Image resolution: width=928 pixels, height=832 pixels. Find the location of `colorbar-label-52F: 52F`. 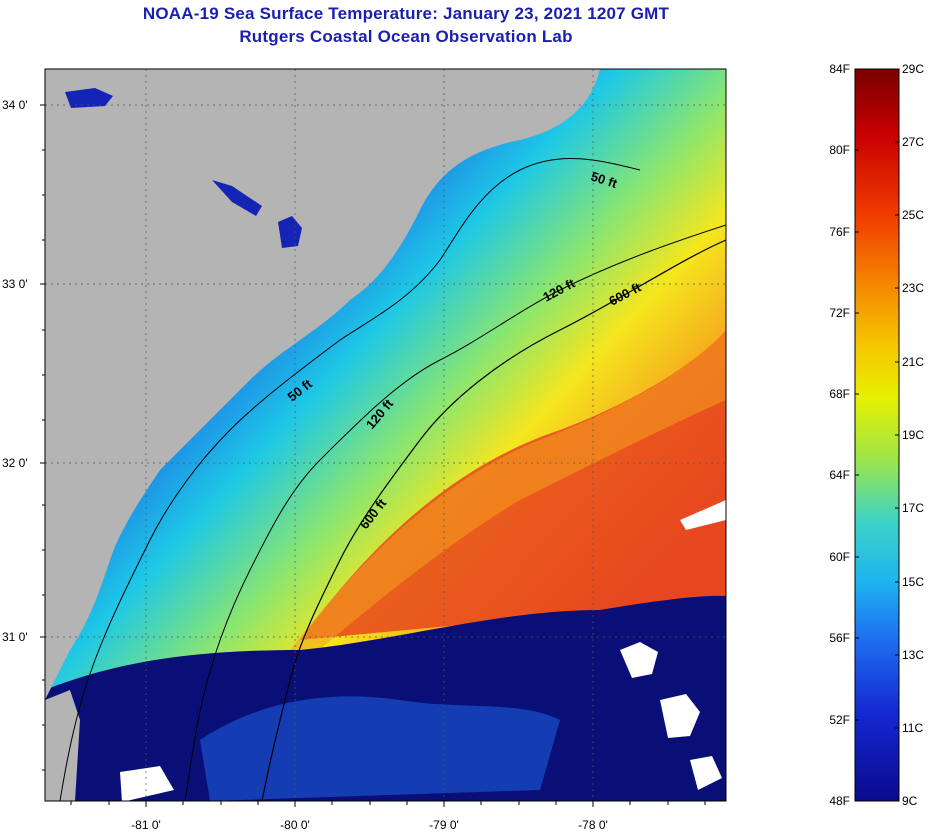

colorbar-label-52F: 52F is located at coordinates (839, 720).